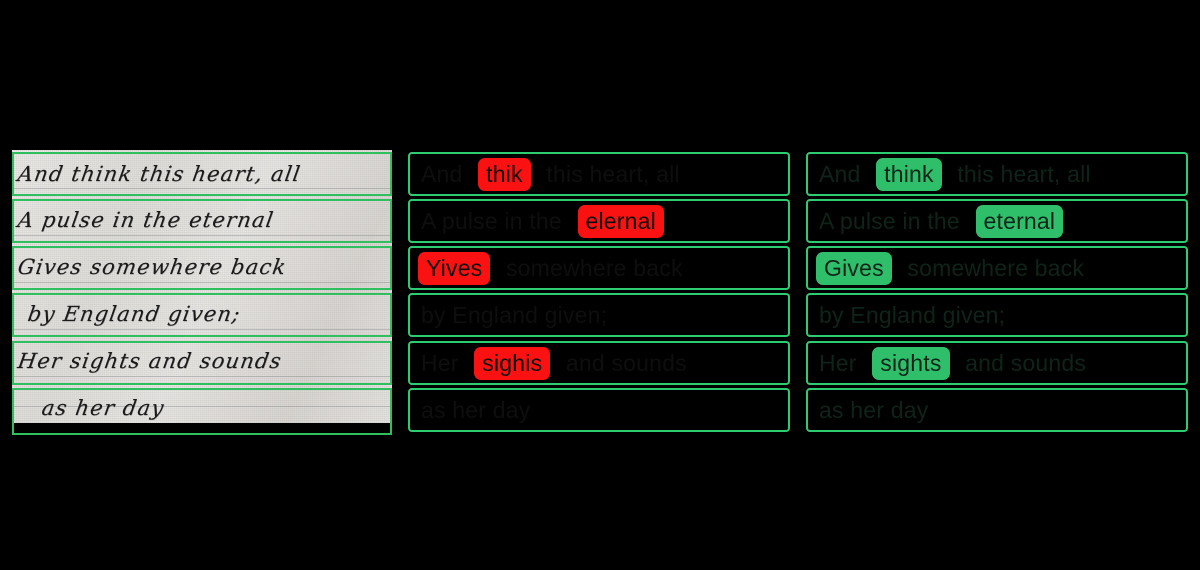 This screenshot has width=1200, height=570. What do you see at coordinates (454, 268) in the screenshot?
I see `error-word: Yives` at bounding box center [454, 268].